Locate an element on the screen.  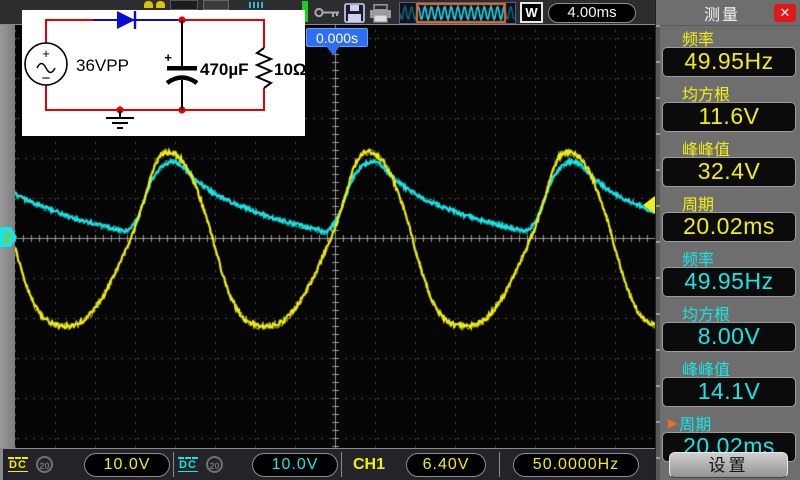
measure-panel-header: 测量 ✕ is located at coordinates (728, 13).